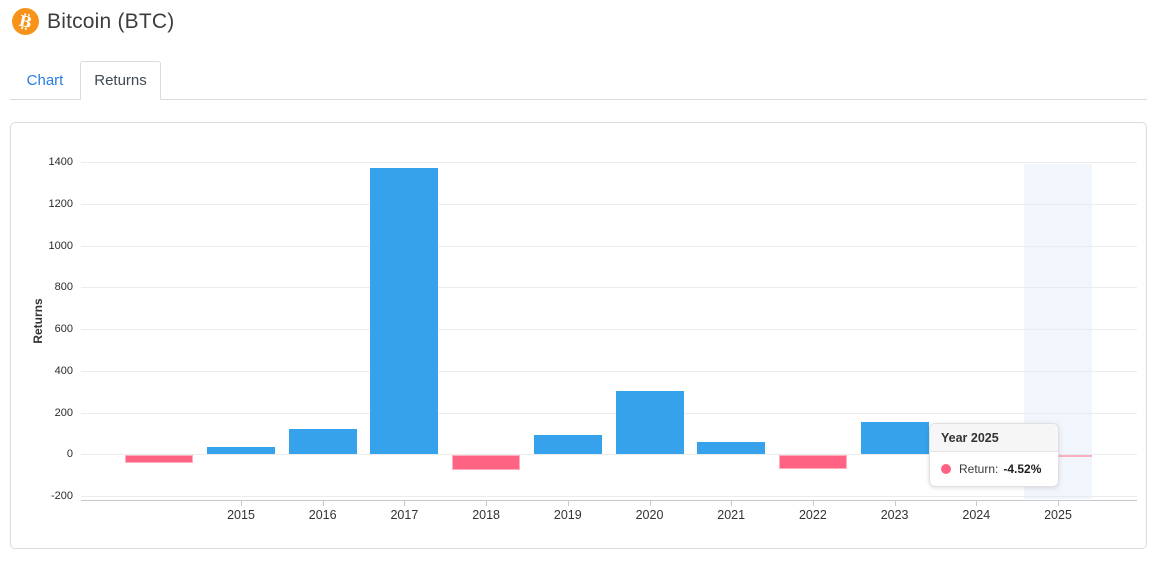 The height and width of the screenshot is (566, 1157). Describe the element at coordinates (812, 462) in the screenshot. I see `bar-2022` at that location.